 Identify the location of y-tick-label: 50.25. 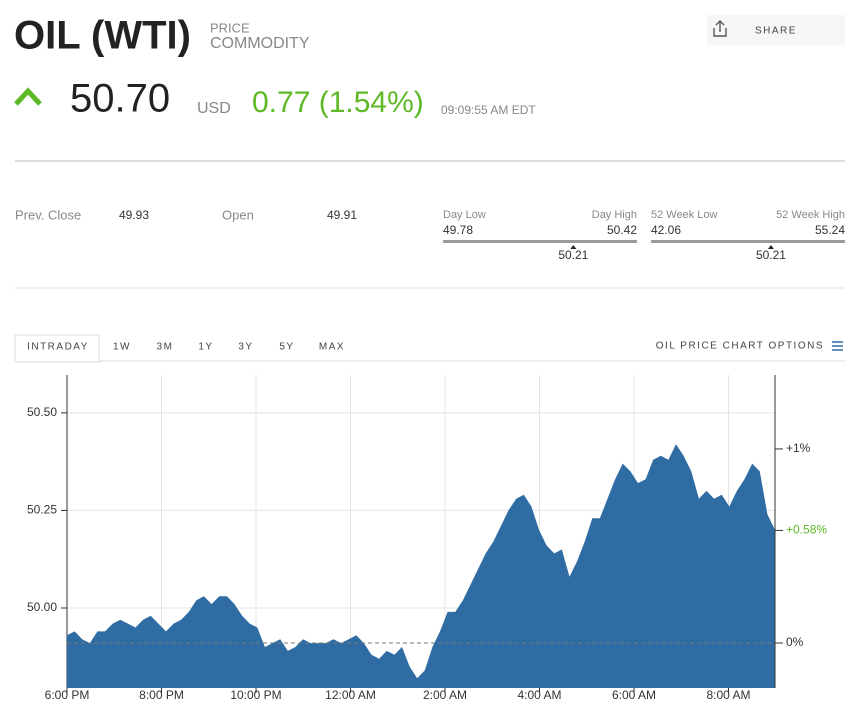
(42, 510).